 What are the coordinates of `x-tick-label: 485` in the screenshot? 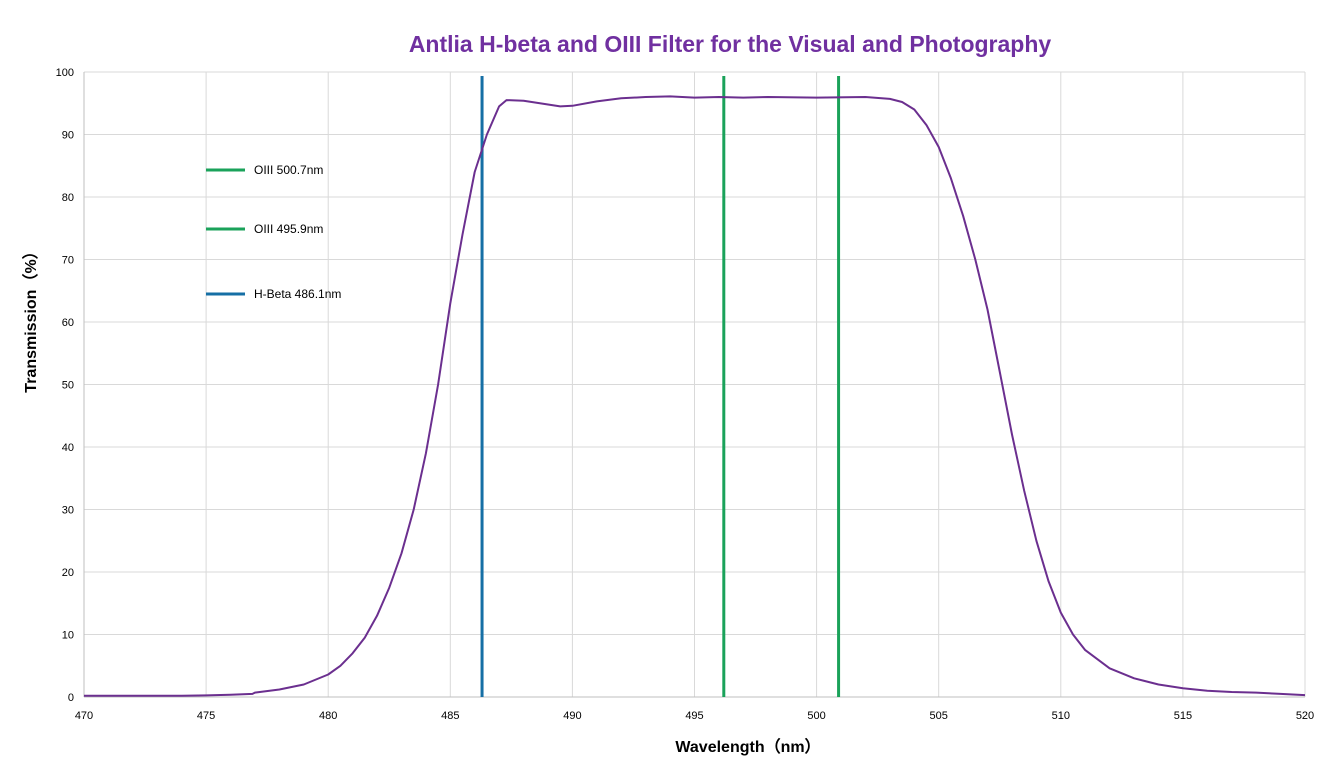 It's located at (450, 716).